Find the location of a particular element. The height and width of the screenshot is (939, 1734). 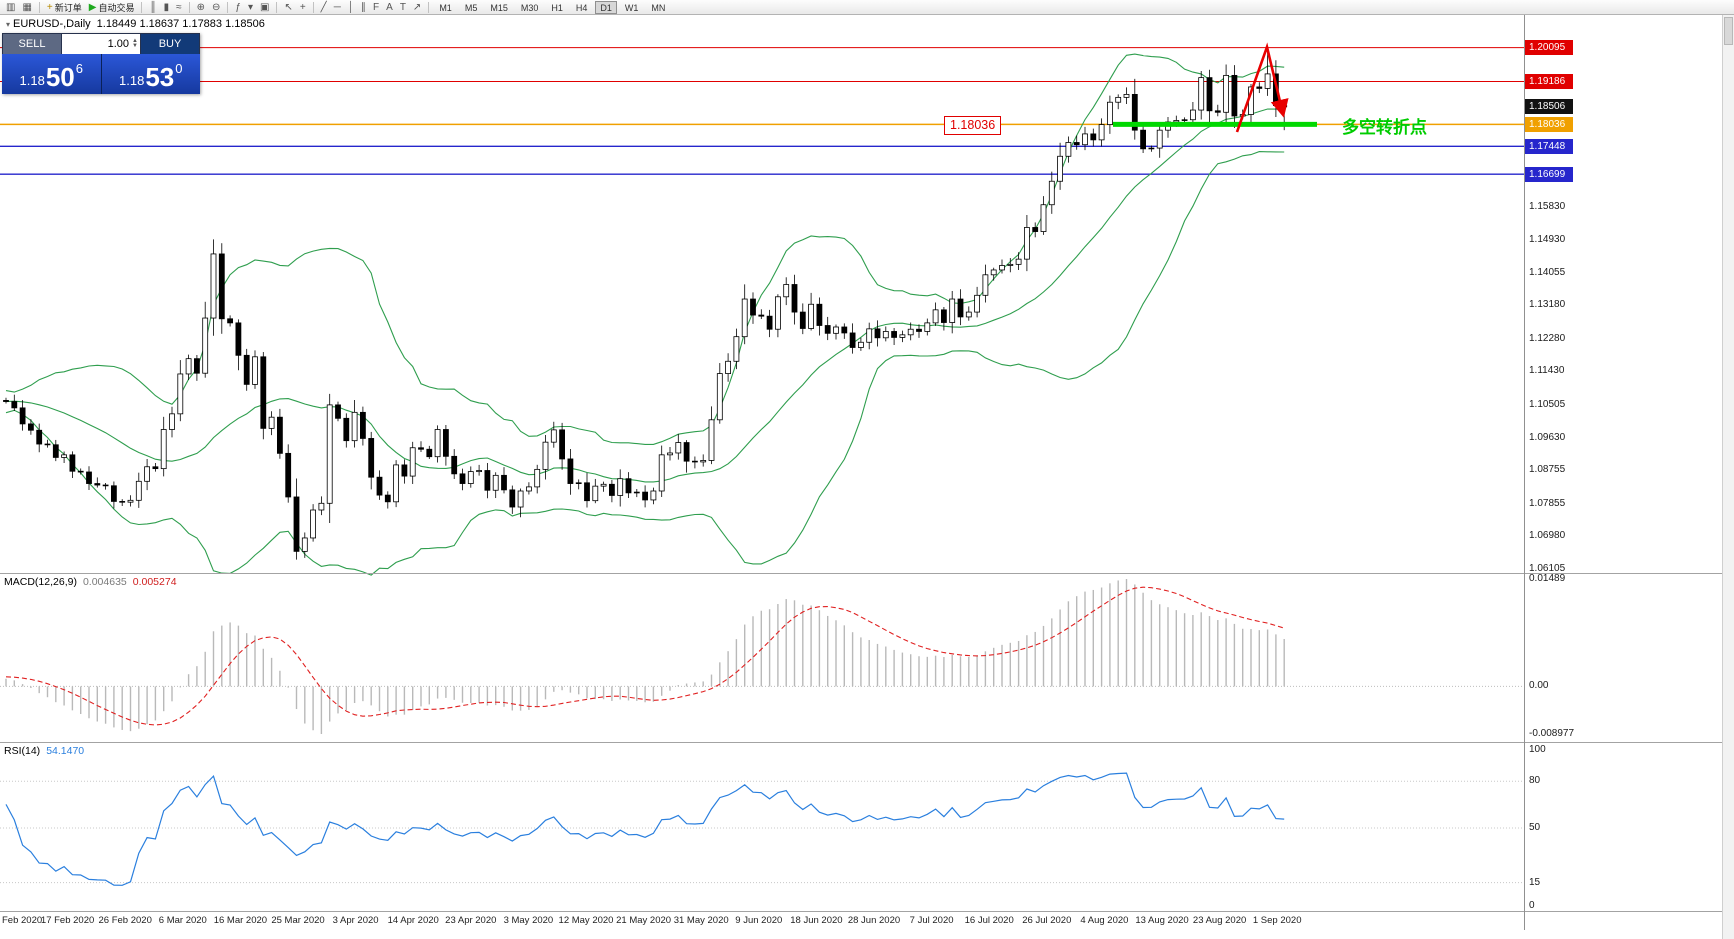

macd-main-value: 0.004635 is located at coordinates (104, 582).